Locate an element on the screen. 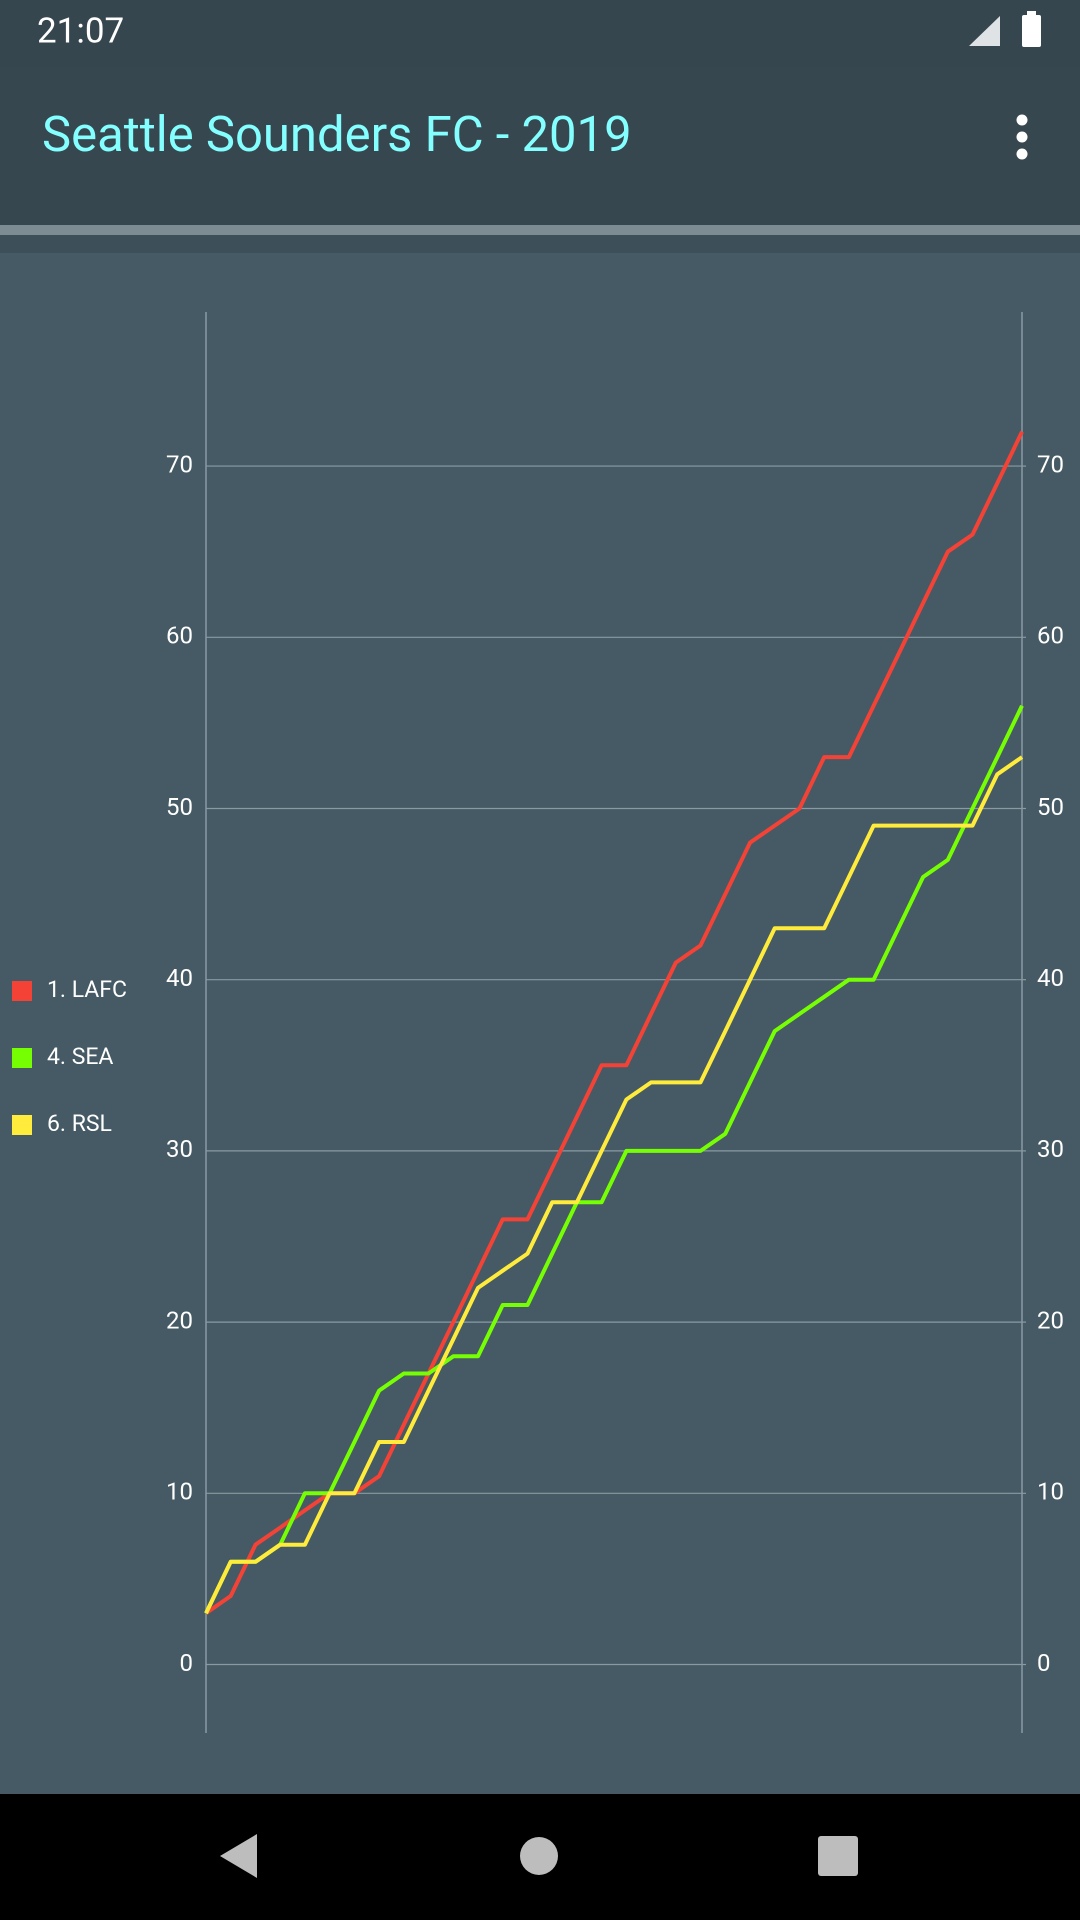  y2-tick-label: 60 is located at coordinates (1050, 636).